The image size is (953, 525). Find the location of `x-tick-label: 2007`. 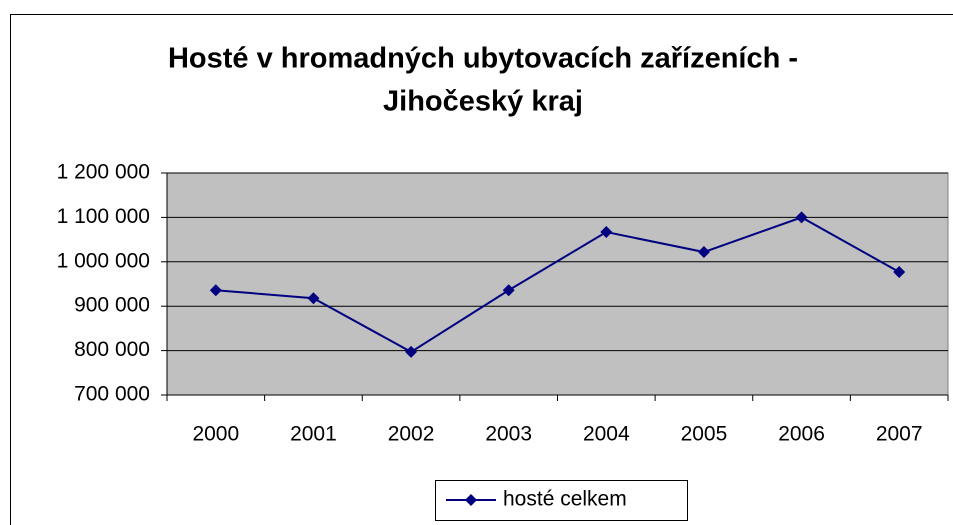

x-tick-label: 2007 is located at coordinates (899, 434).